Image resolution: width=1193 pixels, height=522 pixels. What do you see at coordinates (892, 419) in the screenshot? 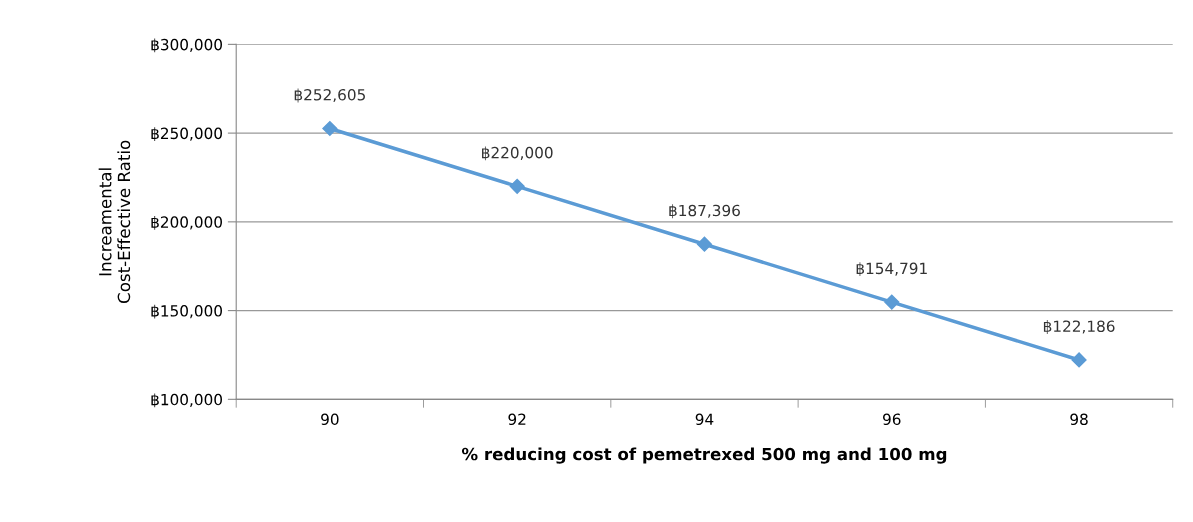
I see `x-tick-label: 96` at bounding box center [892, 419].